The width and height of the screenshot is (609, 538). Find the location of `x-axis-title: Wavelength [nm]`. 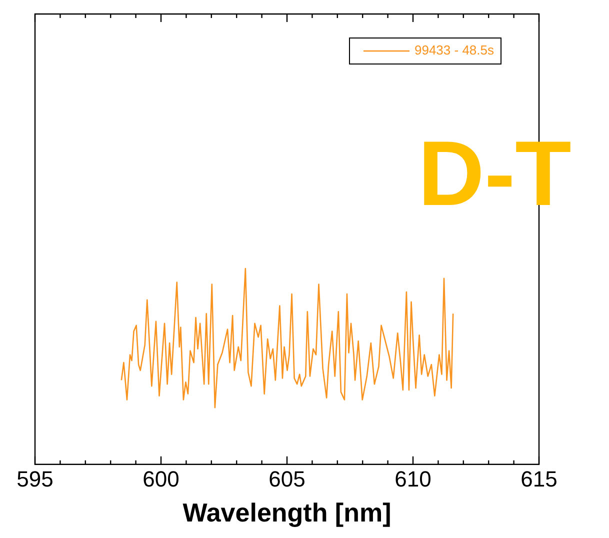

x-axis-title: Wavelength [nm] is located at coordinates (287, 513).